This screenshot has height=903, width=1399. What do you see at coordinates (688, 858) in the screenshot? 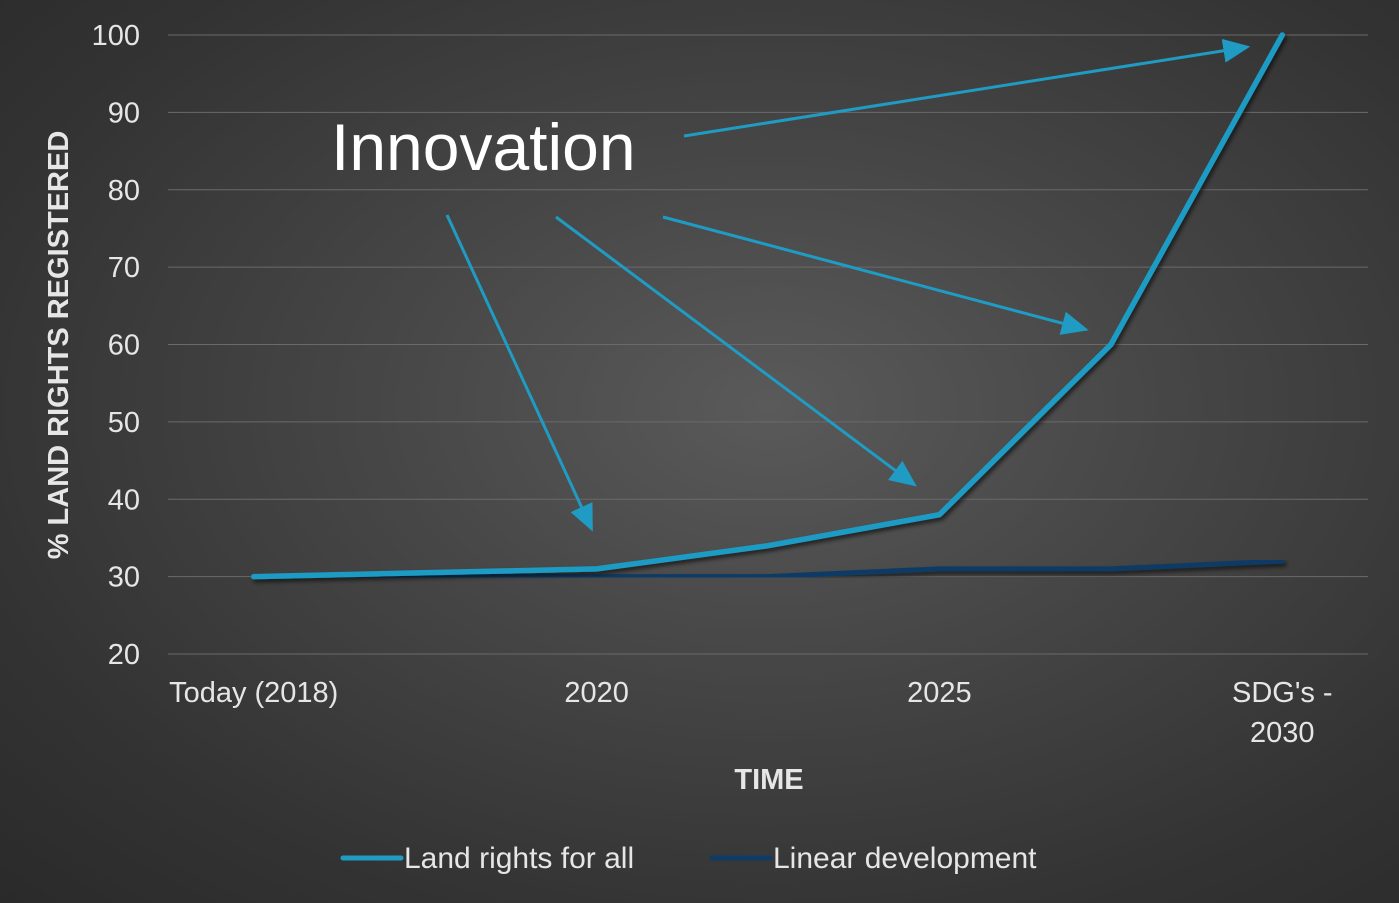
I see `legend: Land rights for all Linear development` at bounding box center [688, 858].